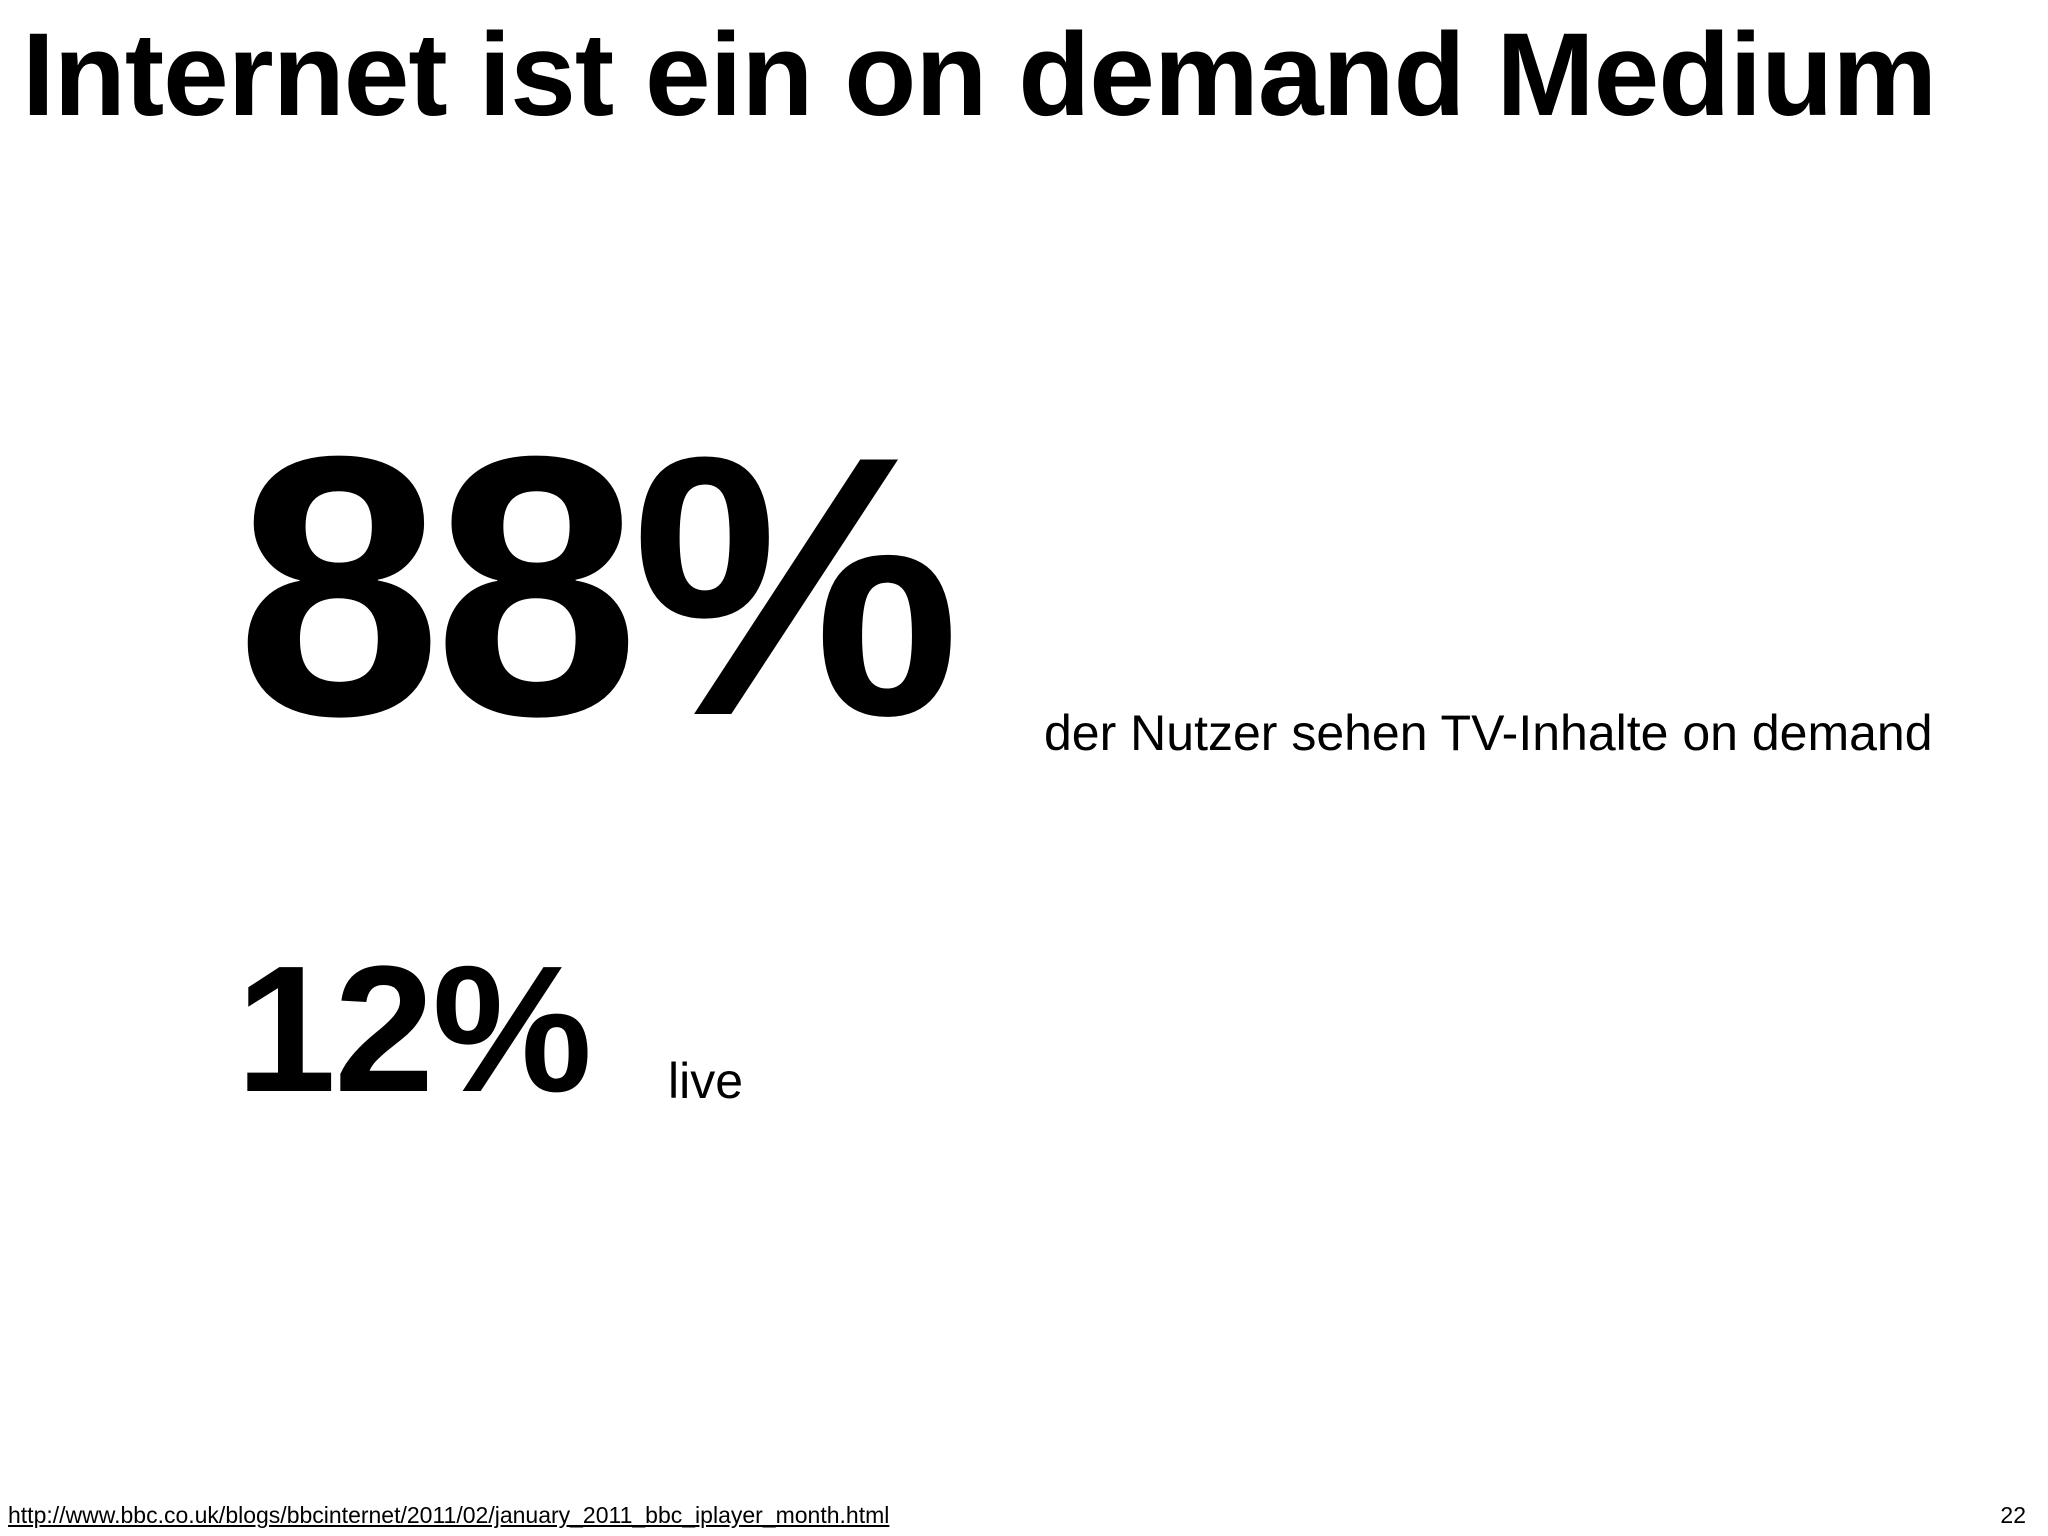 The image size is (2048, 1536). Describe the element at coordinates (598, 586) in the screenshot. I see `on-demand-percentage: 88%` at that location.